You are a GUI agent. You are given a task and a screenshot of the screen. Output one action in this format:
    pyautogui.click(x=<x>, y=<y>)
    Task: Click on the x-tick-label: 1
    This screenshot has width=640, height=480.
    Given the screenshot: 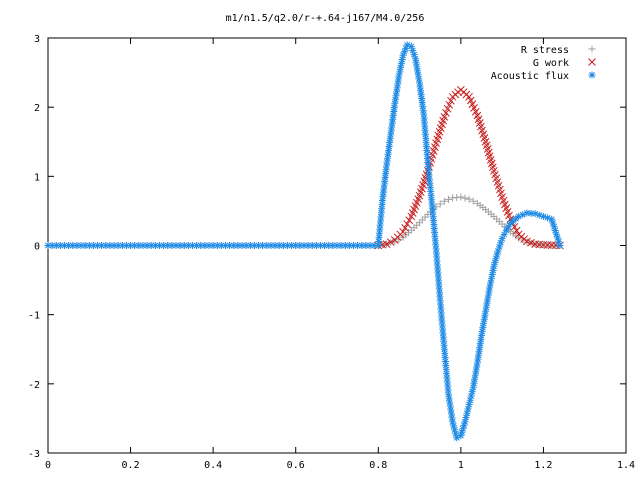 What is the action you would take?
    pyautogui.click(x=461, y=465)
    